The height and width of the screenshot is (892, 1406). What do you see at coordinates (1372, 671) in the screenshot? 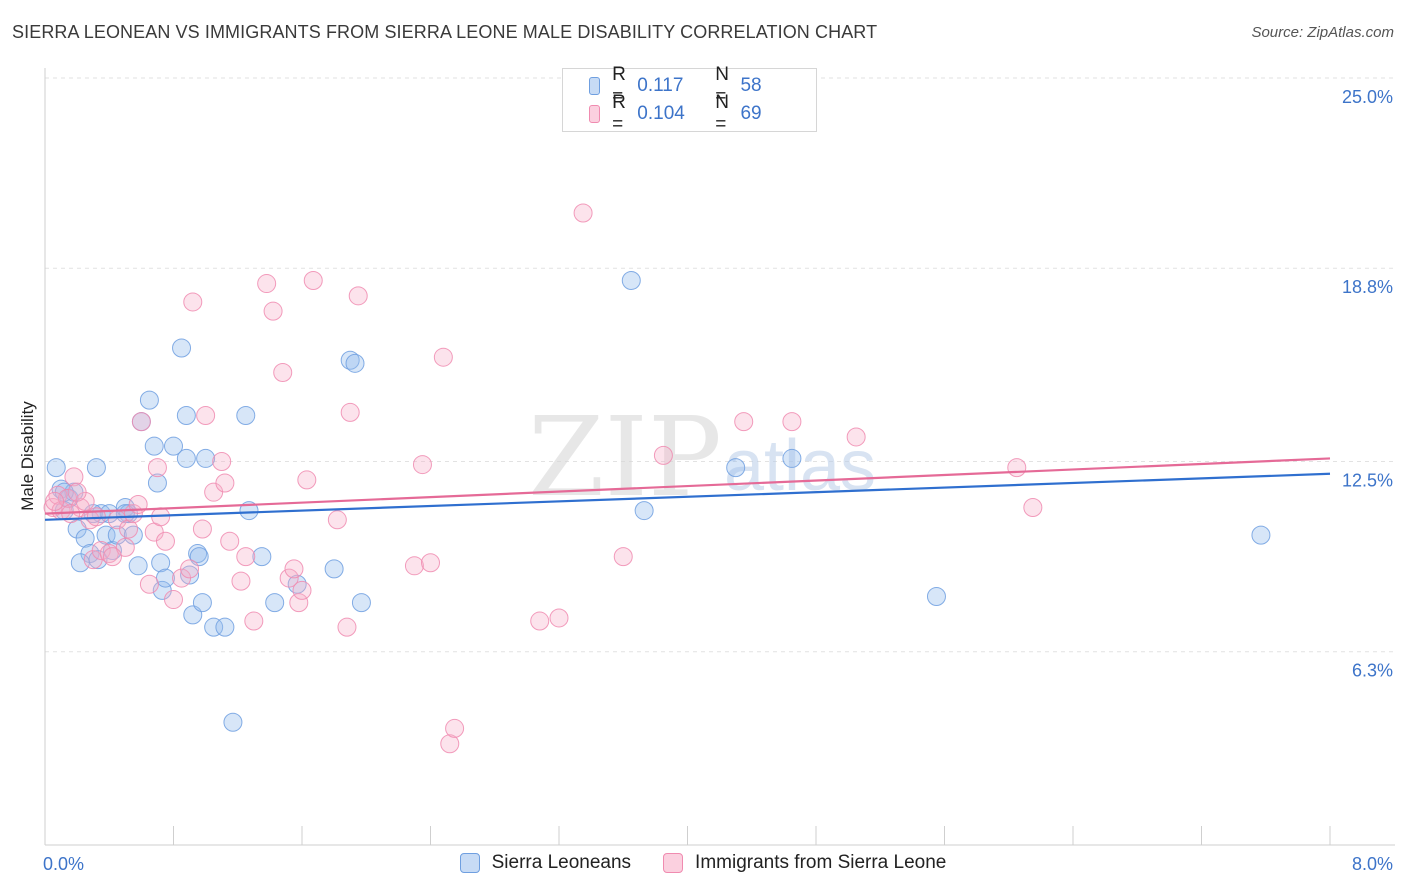
I see `y-tick-label: 6.3%` at bounding box center [1372, 671].